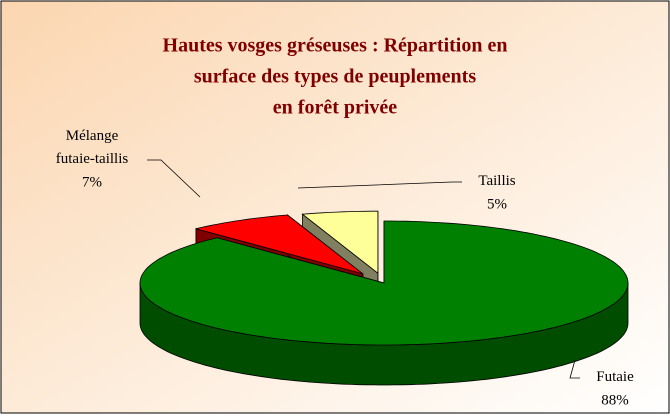  I want to click on data-label-value: 88%, so click(615, 400).